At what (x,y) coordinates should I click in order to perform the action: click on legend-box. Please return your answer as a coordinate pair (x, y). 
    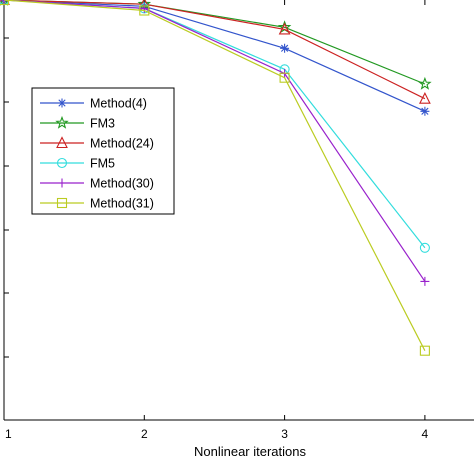
    Looking at the image, I should click on (103, 151).